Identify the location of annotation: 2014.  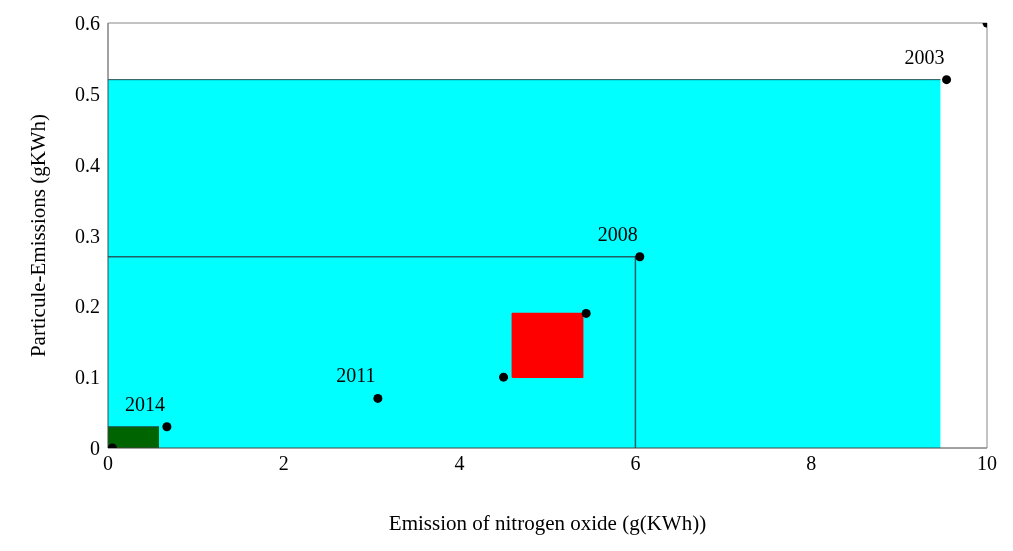
(144, 403).